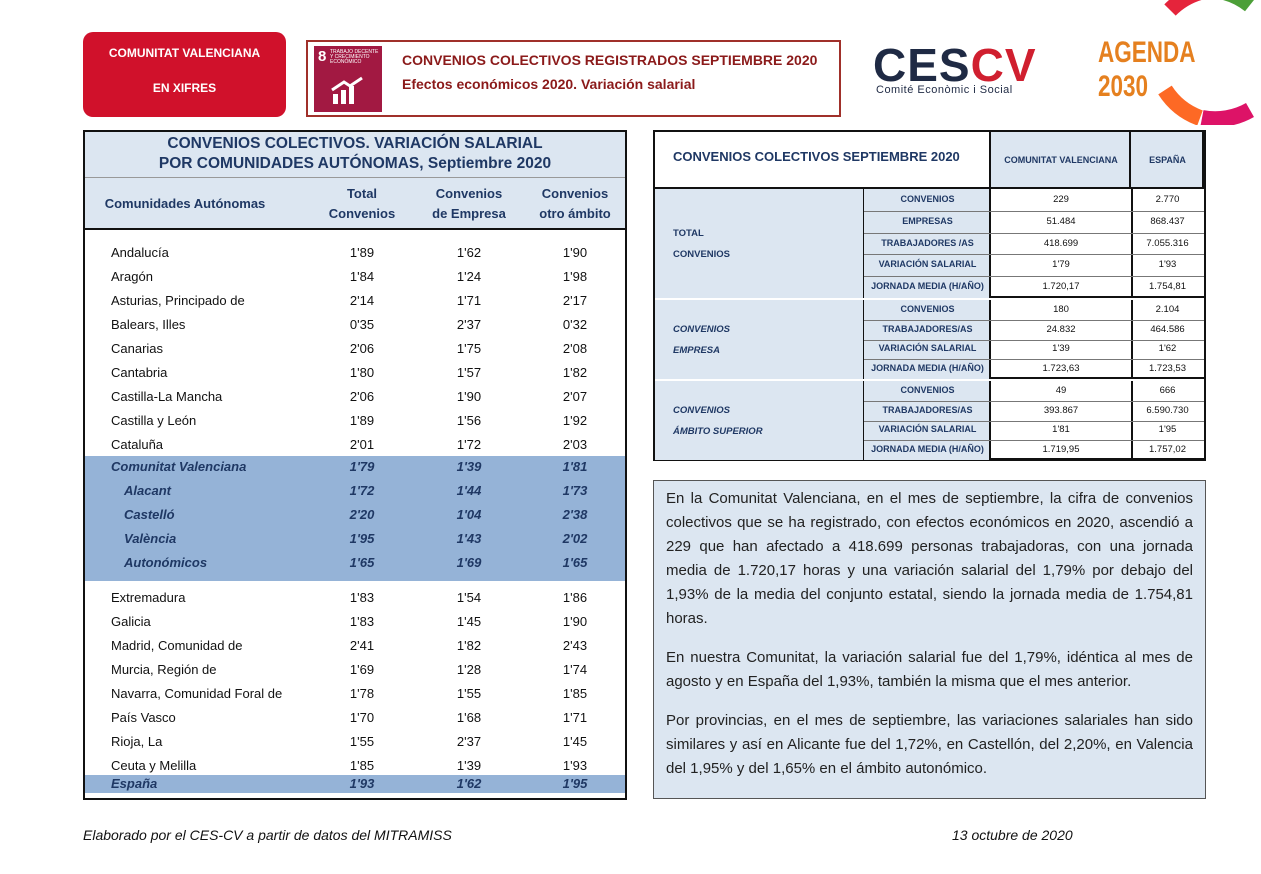 This screenshot has width=1261, height=874. I want to click on sdg-line: TRABAJO DECENTE, so click(354, 52).